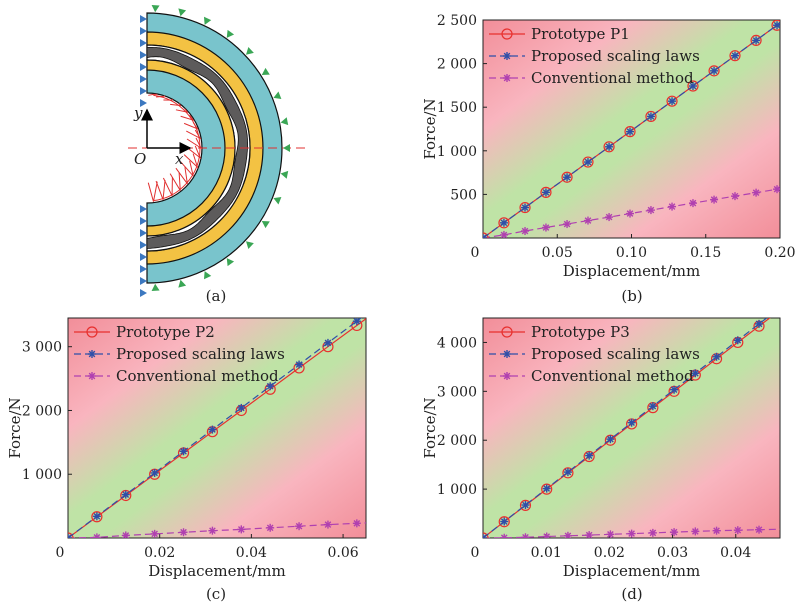 This screenshot has width=799, height=607. Describe the element at coordinates (197, 376) in the screenshot. I see `legend-label: Conventional method` at that location.